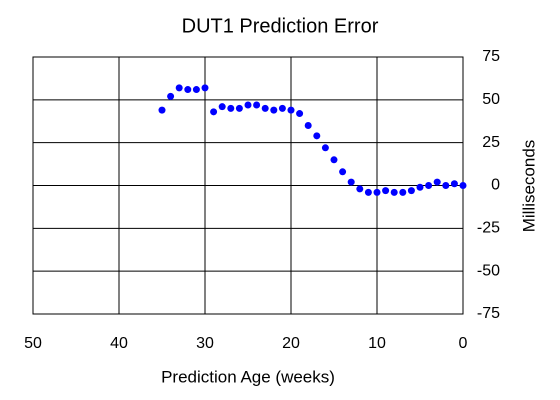 The width and height of the screenshot is (560, 400). I want to click on y-tick-label: 50, so click(491, 99).